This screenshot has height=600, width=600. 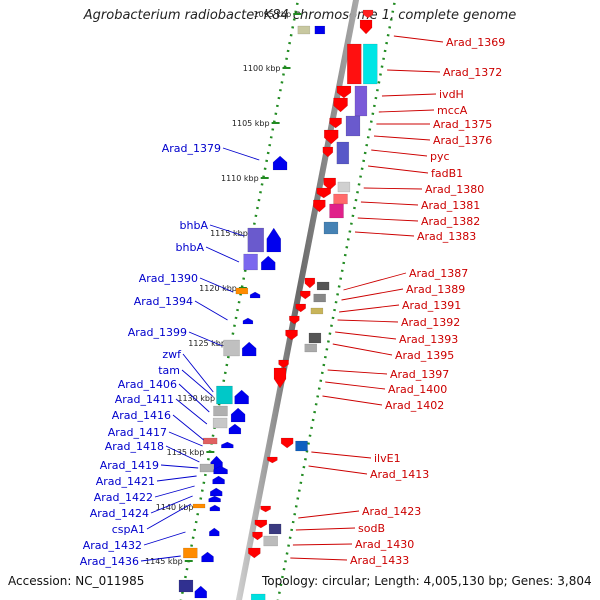 I want to click on right-gene-label: Arad_1397, so click(x=419, y=374).